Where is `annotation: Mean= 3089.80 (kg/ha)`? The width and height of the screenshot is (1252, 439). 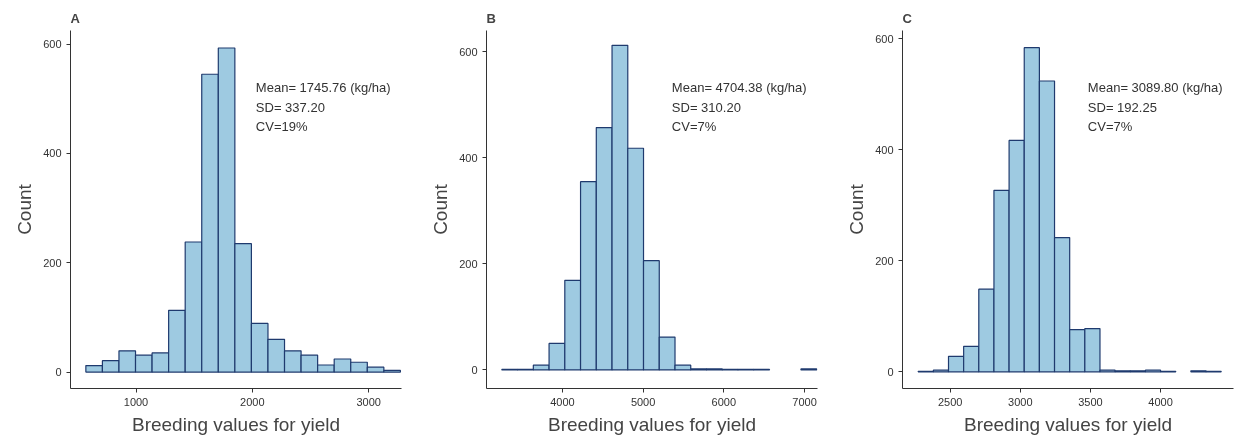 annotation: Mean= 3089.80 (kg/ha) is located at coordinates (1155, 87).